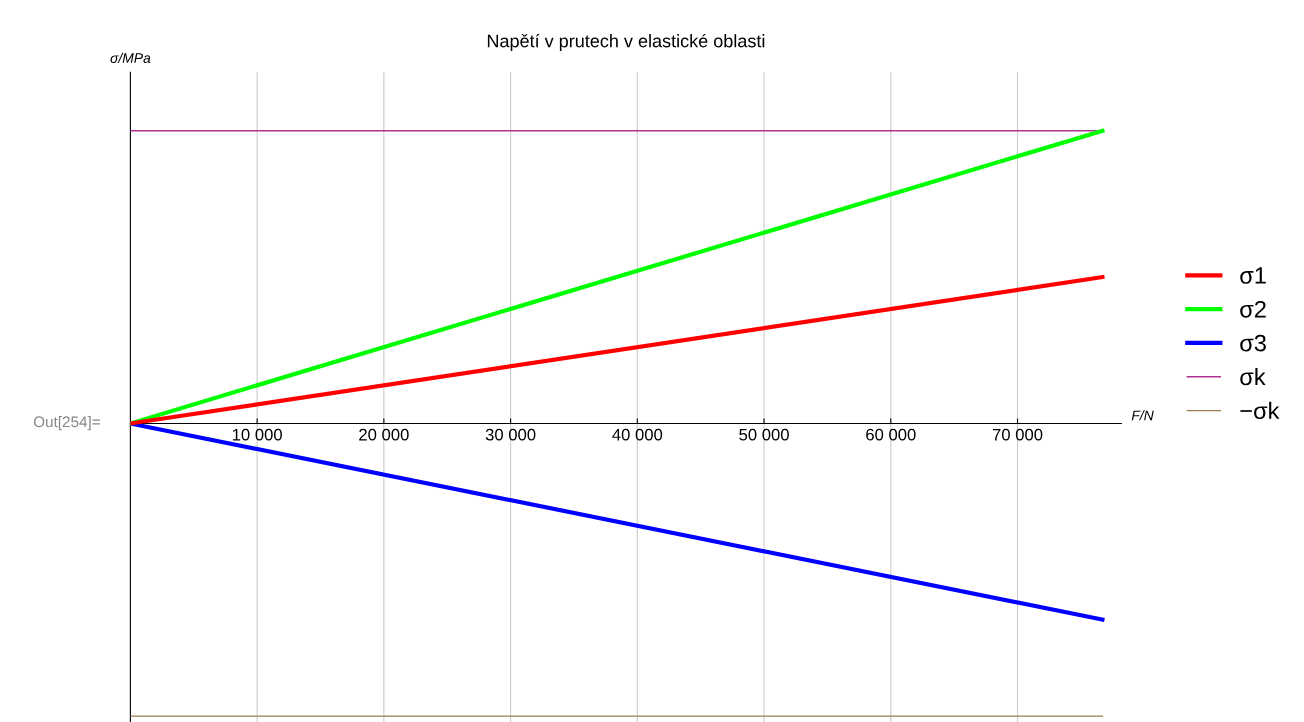 The width and height of the screenshot is (1304, 722). What do you see at coordinates (1260, 410) in the screenshot?
I see `legend-label: −σk` at bounding box center [1260, 410].